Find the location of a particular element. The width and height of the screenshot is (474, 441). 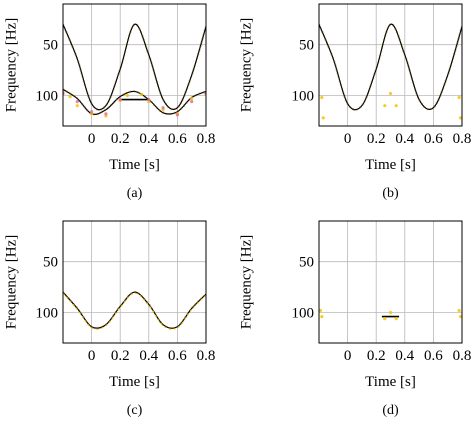

series-lower-sinusoid is located at coordinates (134, 310).